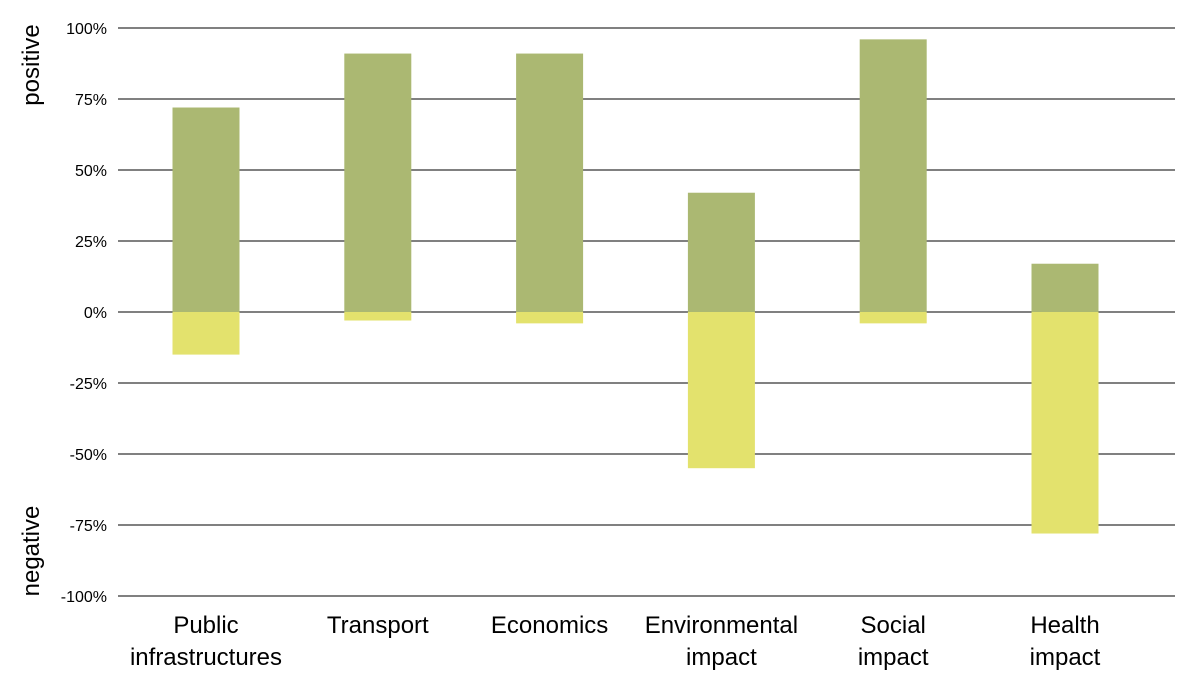 The width and height of the screenshot is (1200, 689). What do you see at coordinates (88, 526) in the screenshot?
I see `y-tick-label: -75%` at bounding box center [88, 526].